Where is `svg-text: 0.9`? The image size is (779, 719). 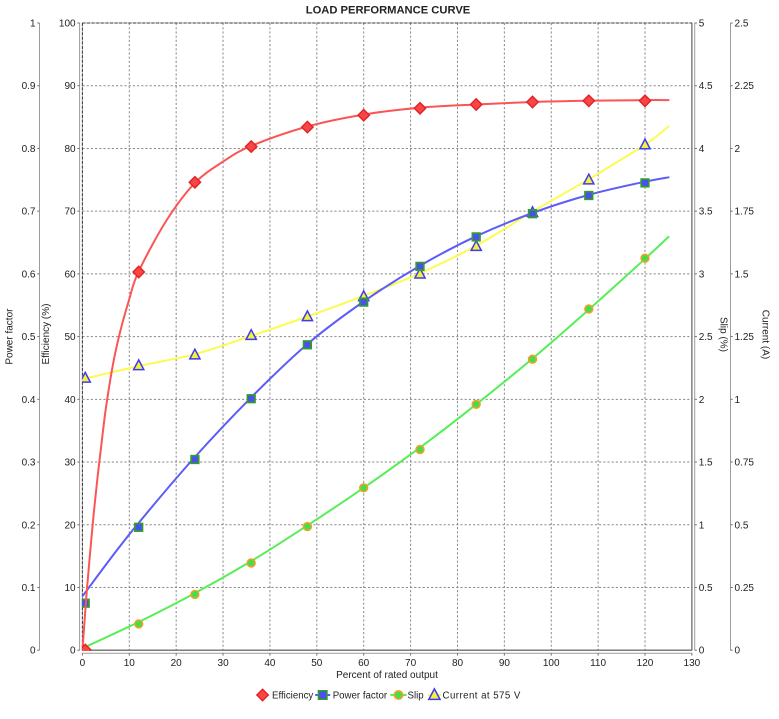 svg-text: 0.9 is located at coordinates (29, 86).